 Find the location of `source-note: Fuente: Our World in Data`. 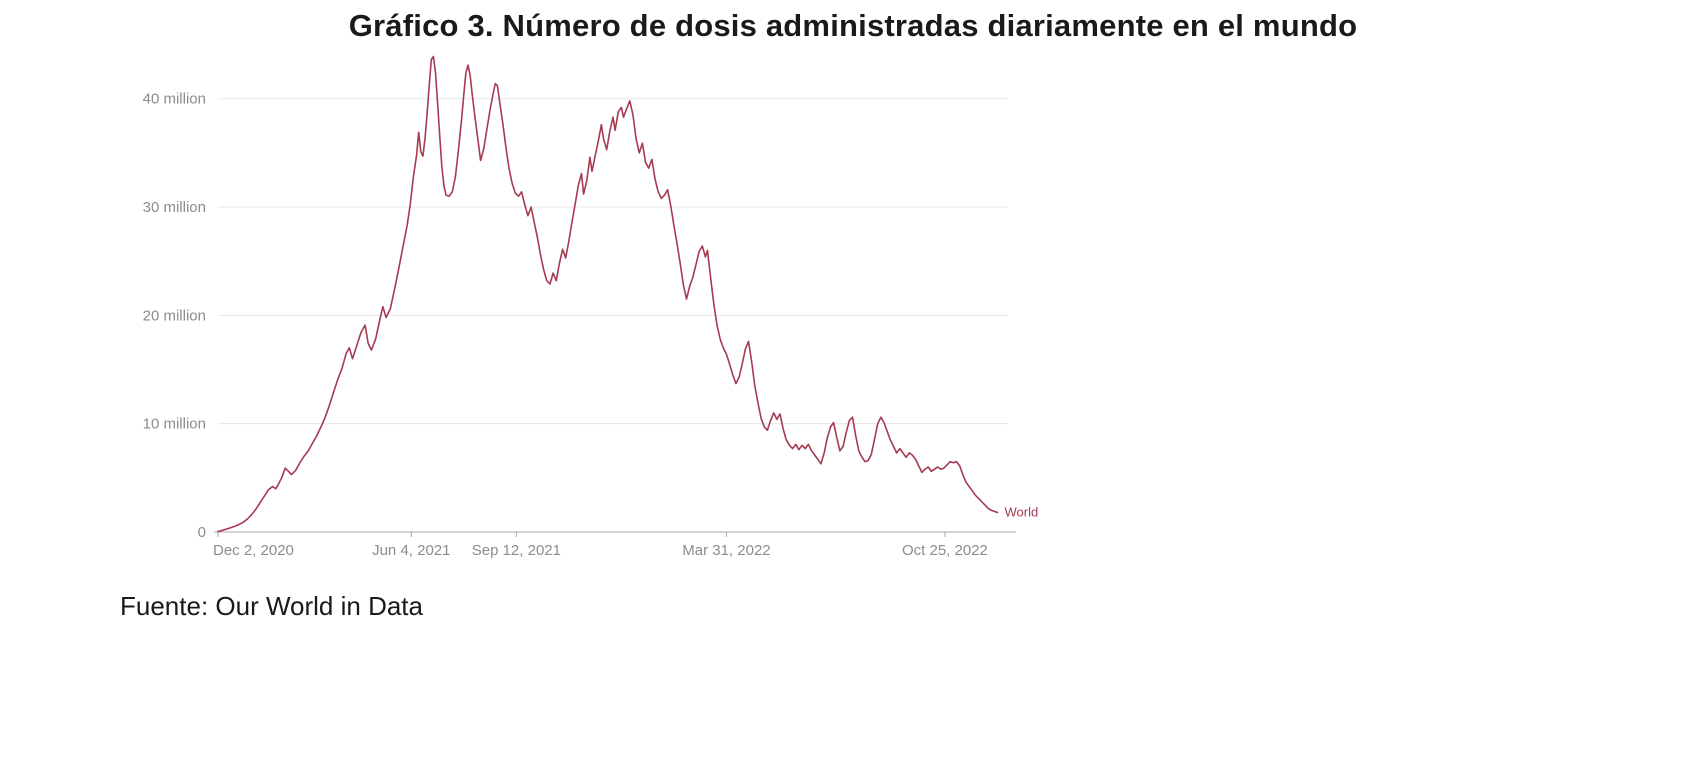

source-note: Fuente: Our World in Data is located at coordinates (271, 606).